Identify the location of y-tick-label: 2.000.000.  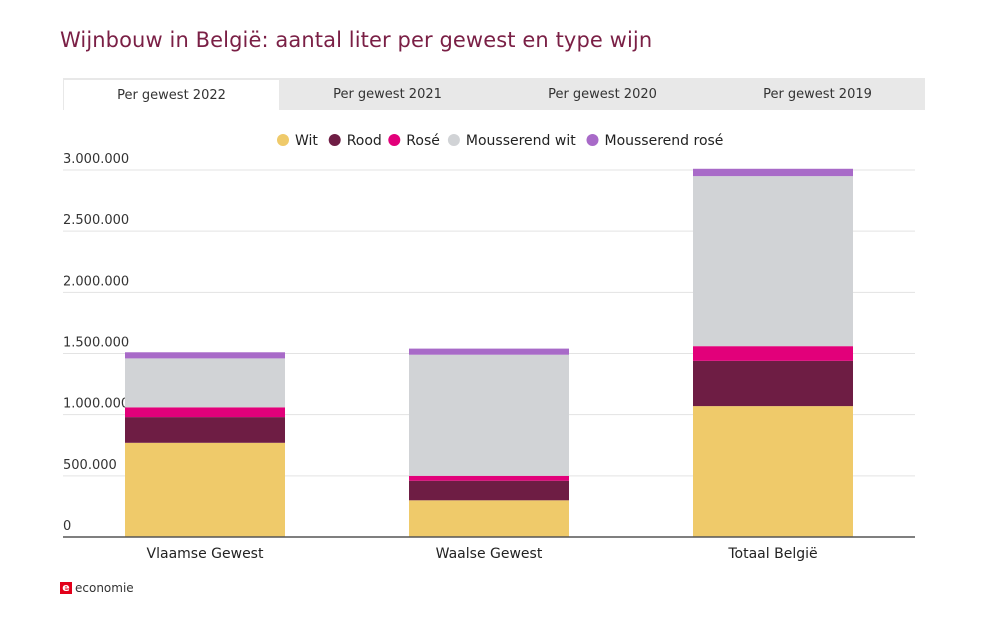
(96, 281).